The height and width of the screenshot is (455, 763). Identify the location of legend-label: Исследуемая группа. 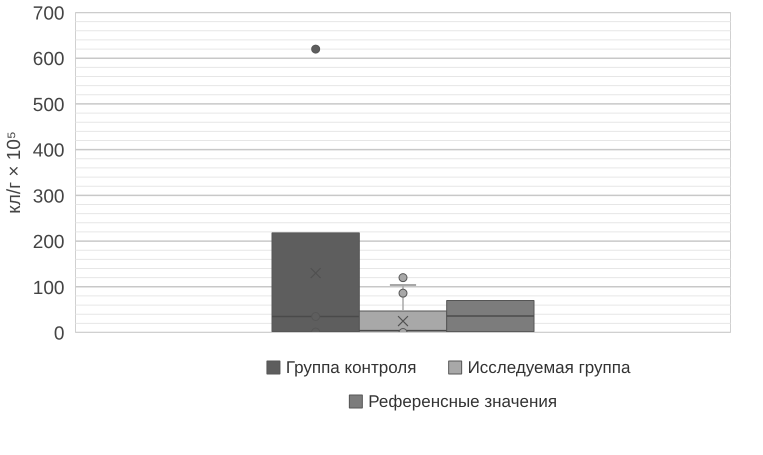
(549, 367).